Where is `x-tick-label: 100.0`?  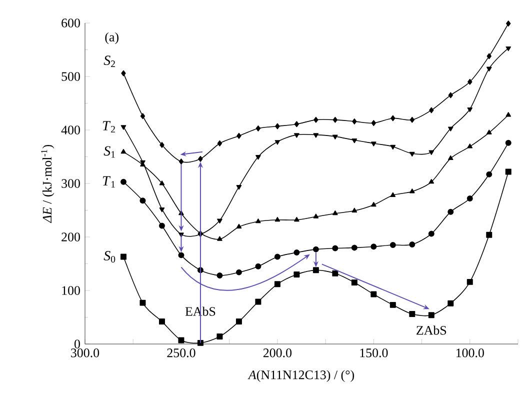
x-tick-label: 100.0 is located at coordinates (470, 353).